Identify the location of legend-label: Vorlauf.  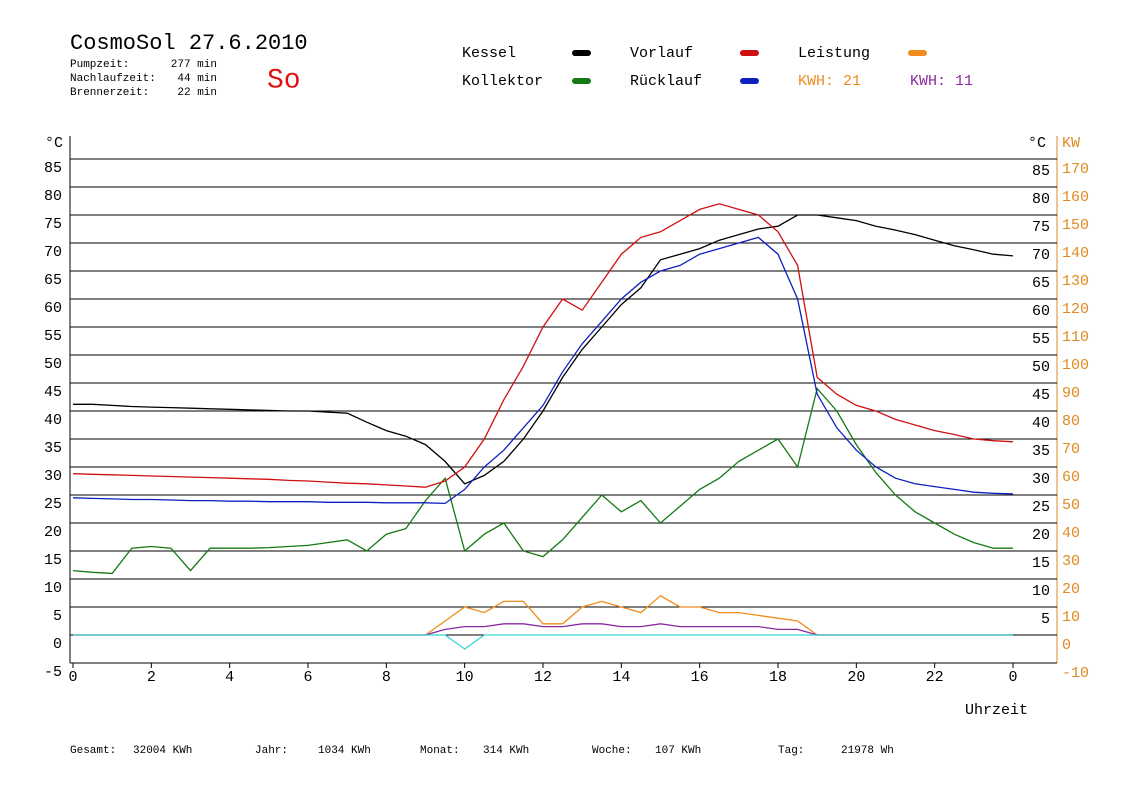
(661, 53).